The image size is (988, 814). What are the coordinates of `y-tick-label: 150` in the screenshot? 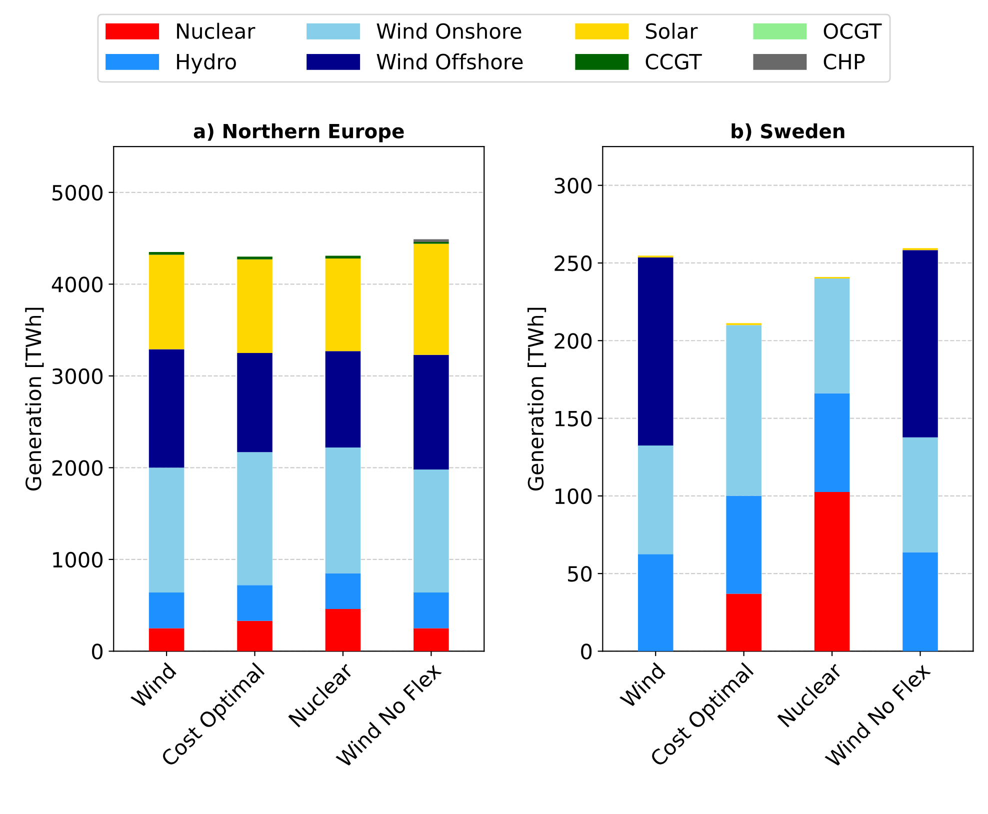 It's located at (573, 418).